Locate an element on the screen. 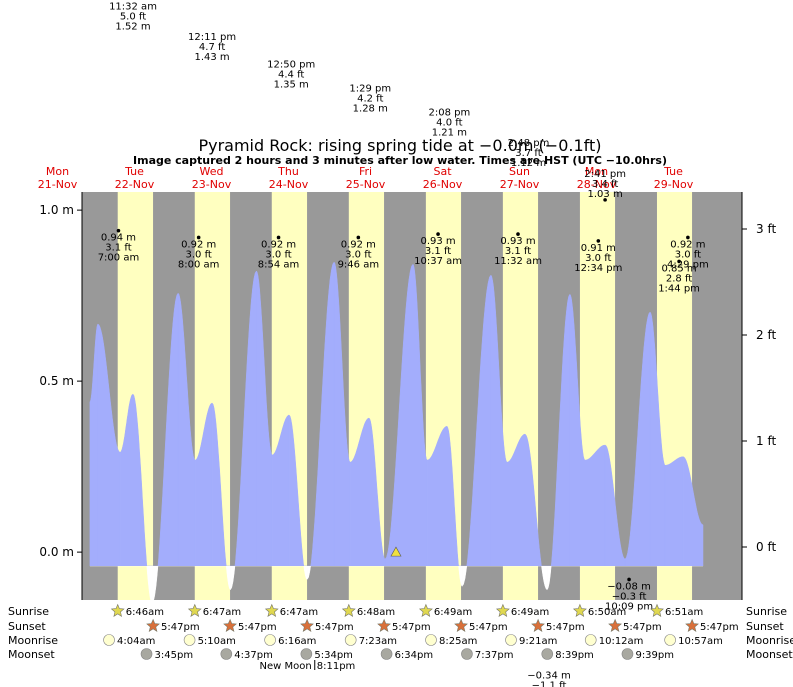 This screenshot has width=793, height=687. tide-label: 1.43 m is located at coordinates (211, 57).